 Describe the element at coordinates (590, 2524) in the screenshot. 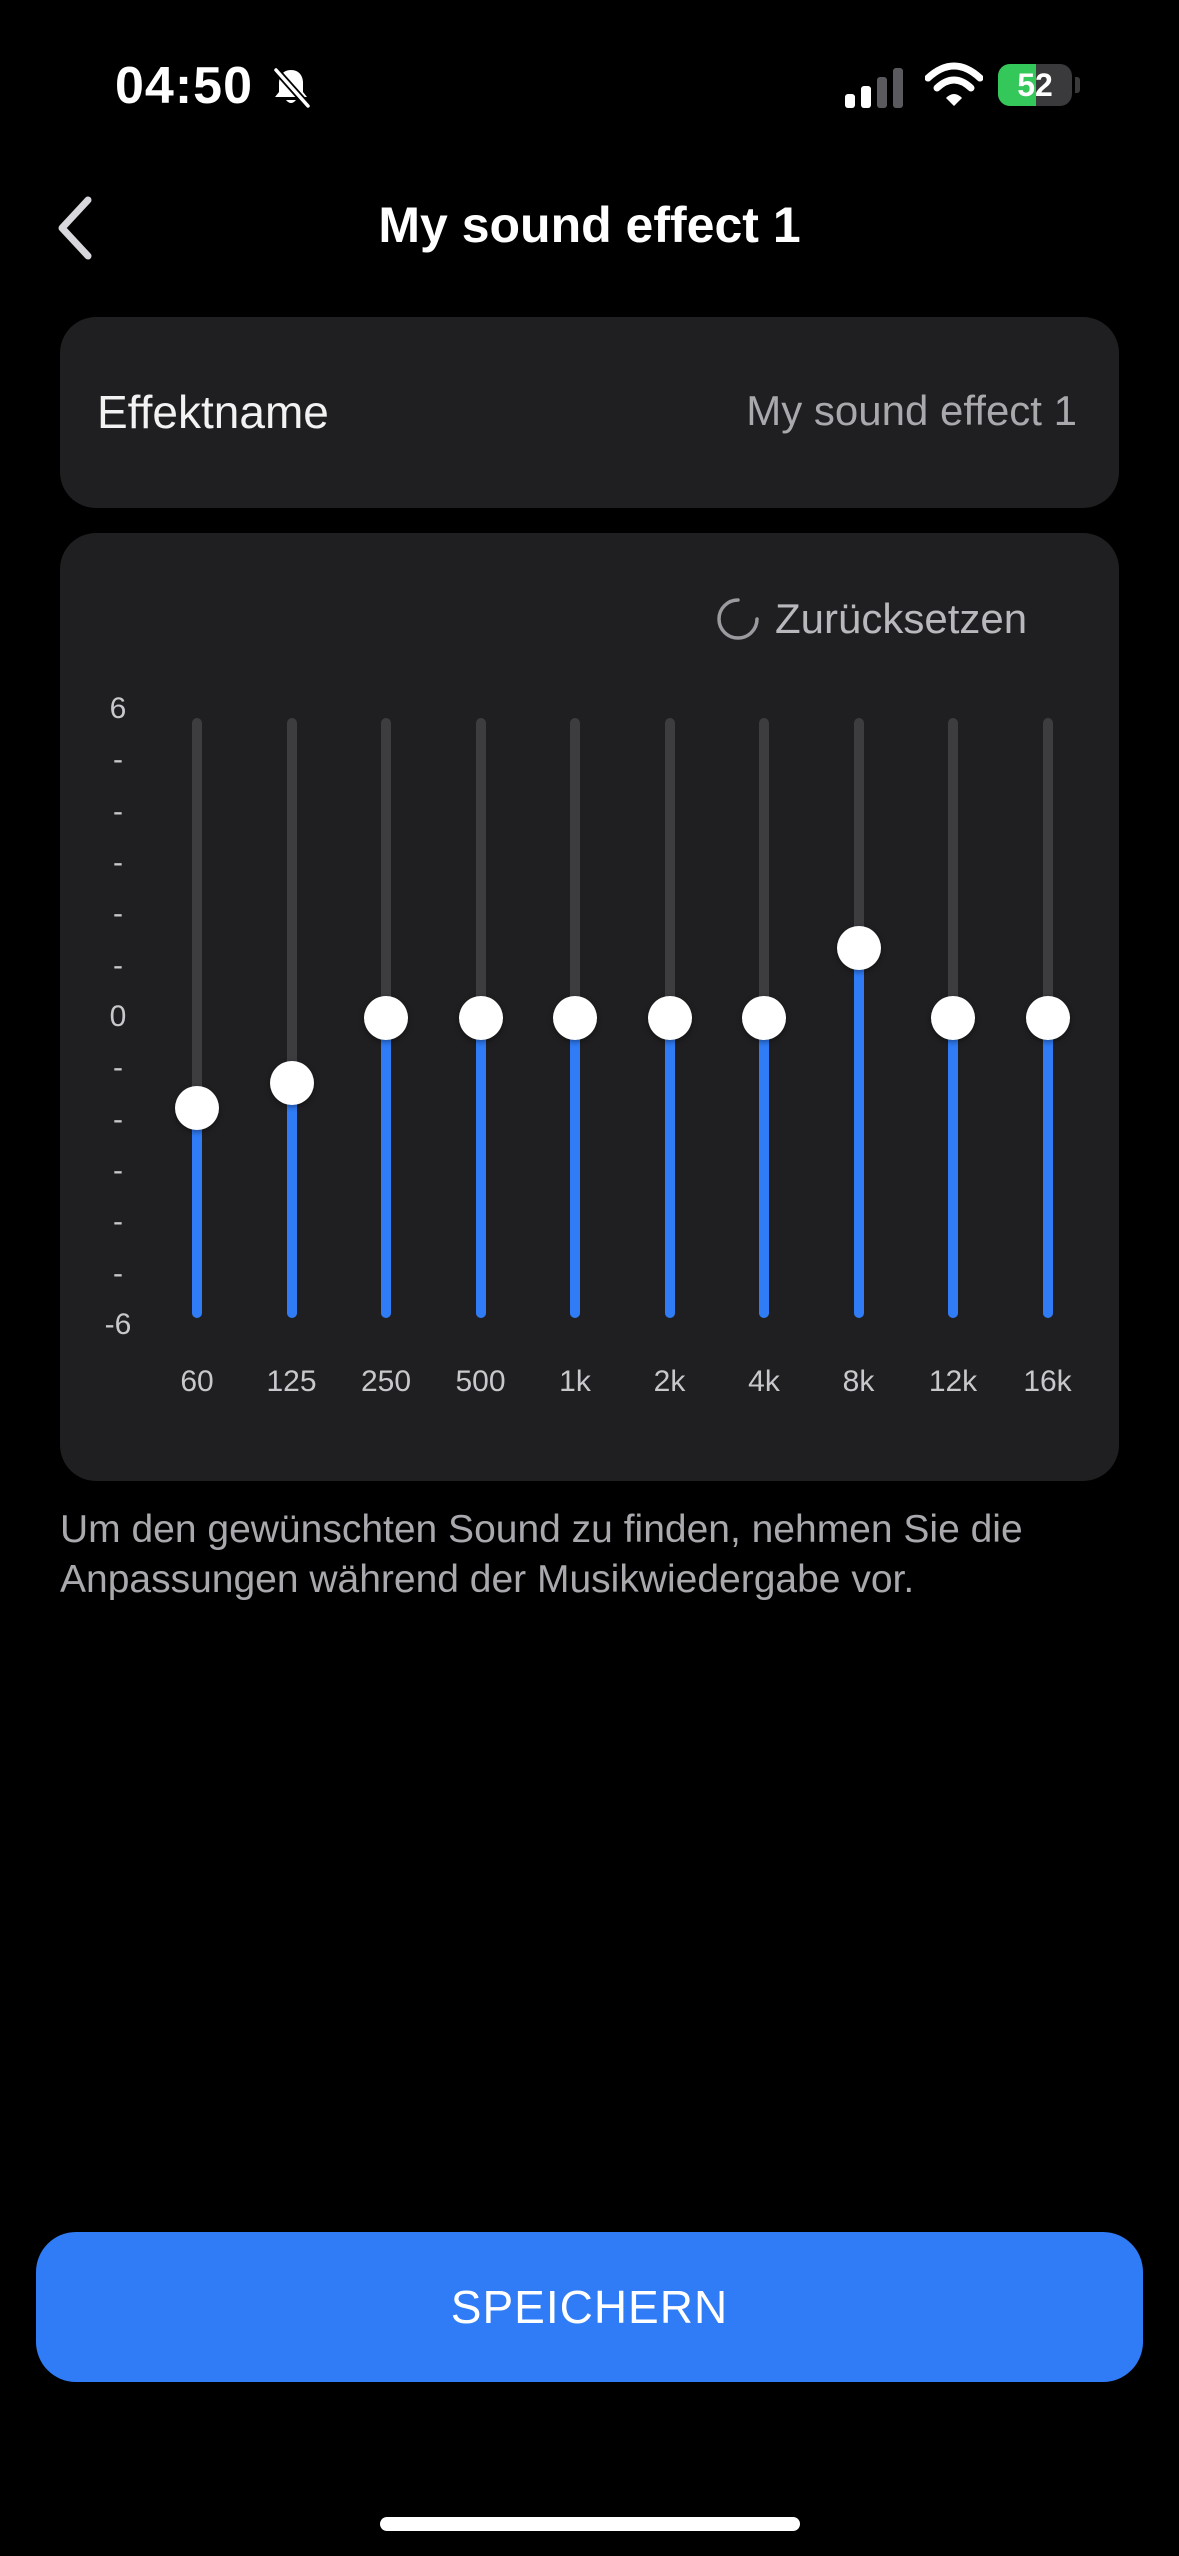

I see `home-indicator` at that location.